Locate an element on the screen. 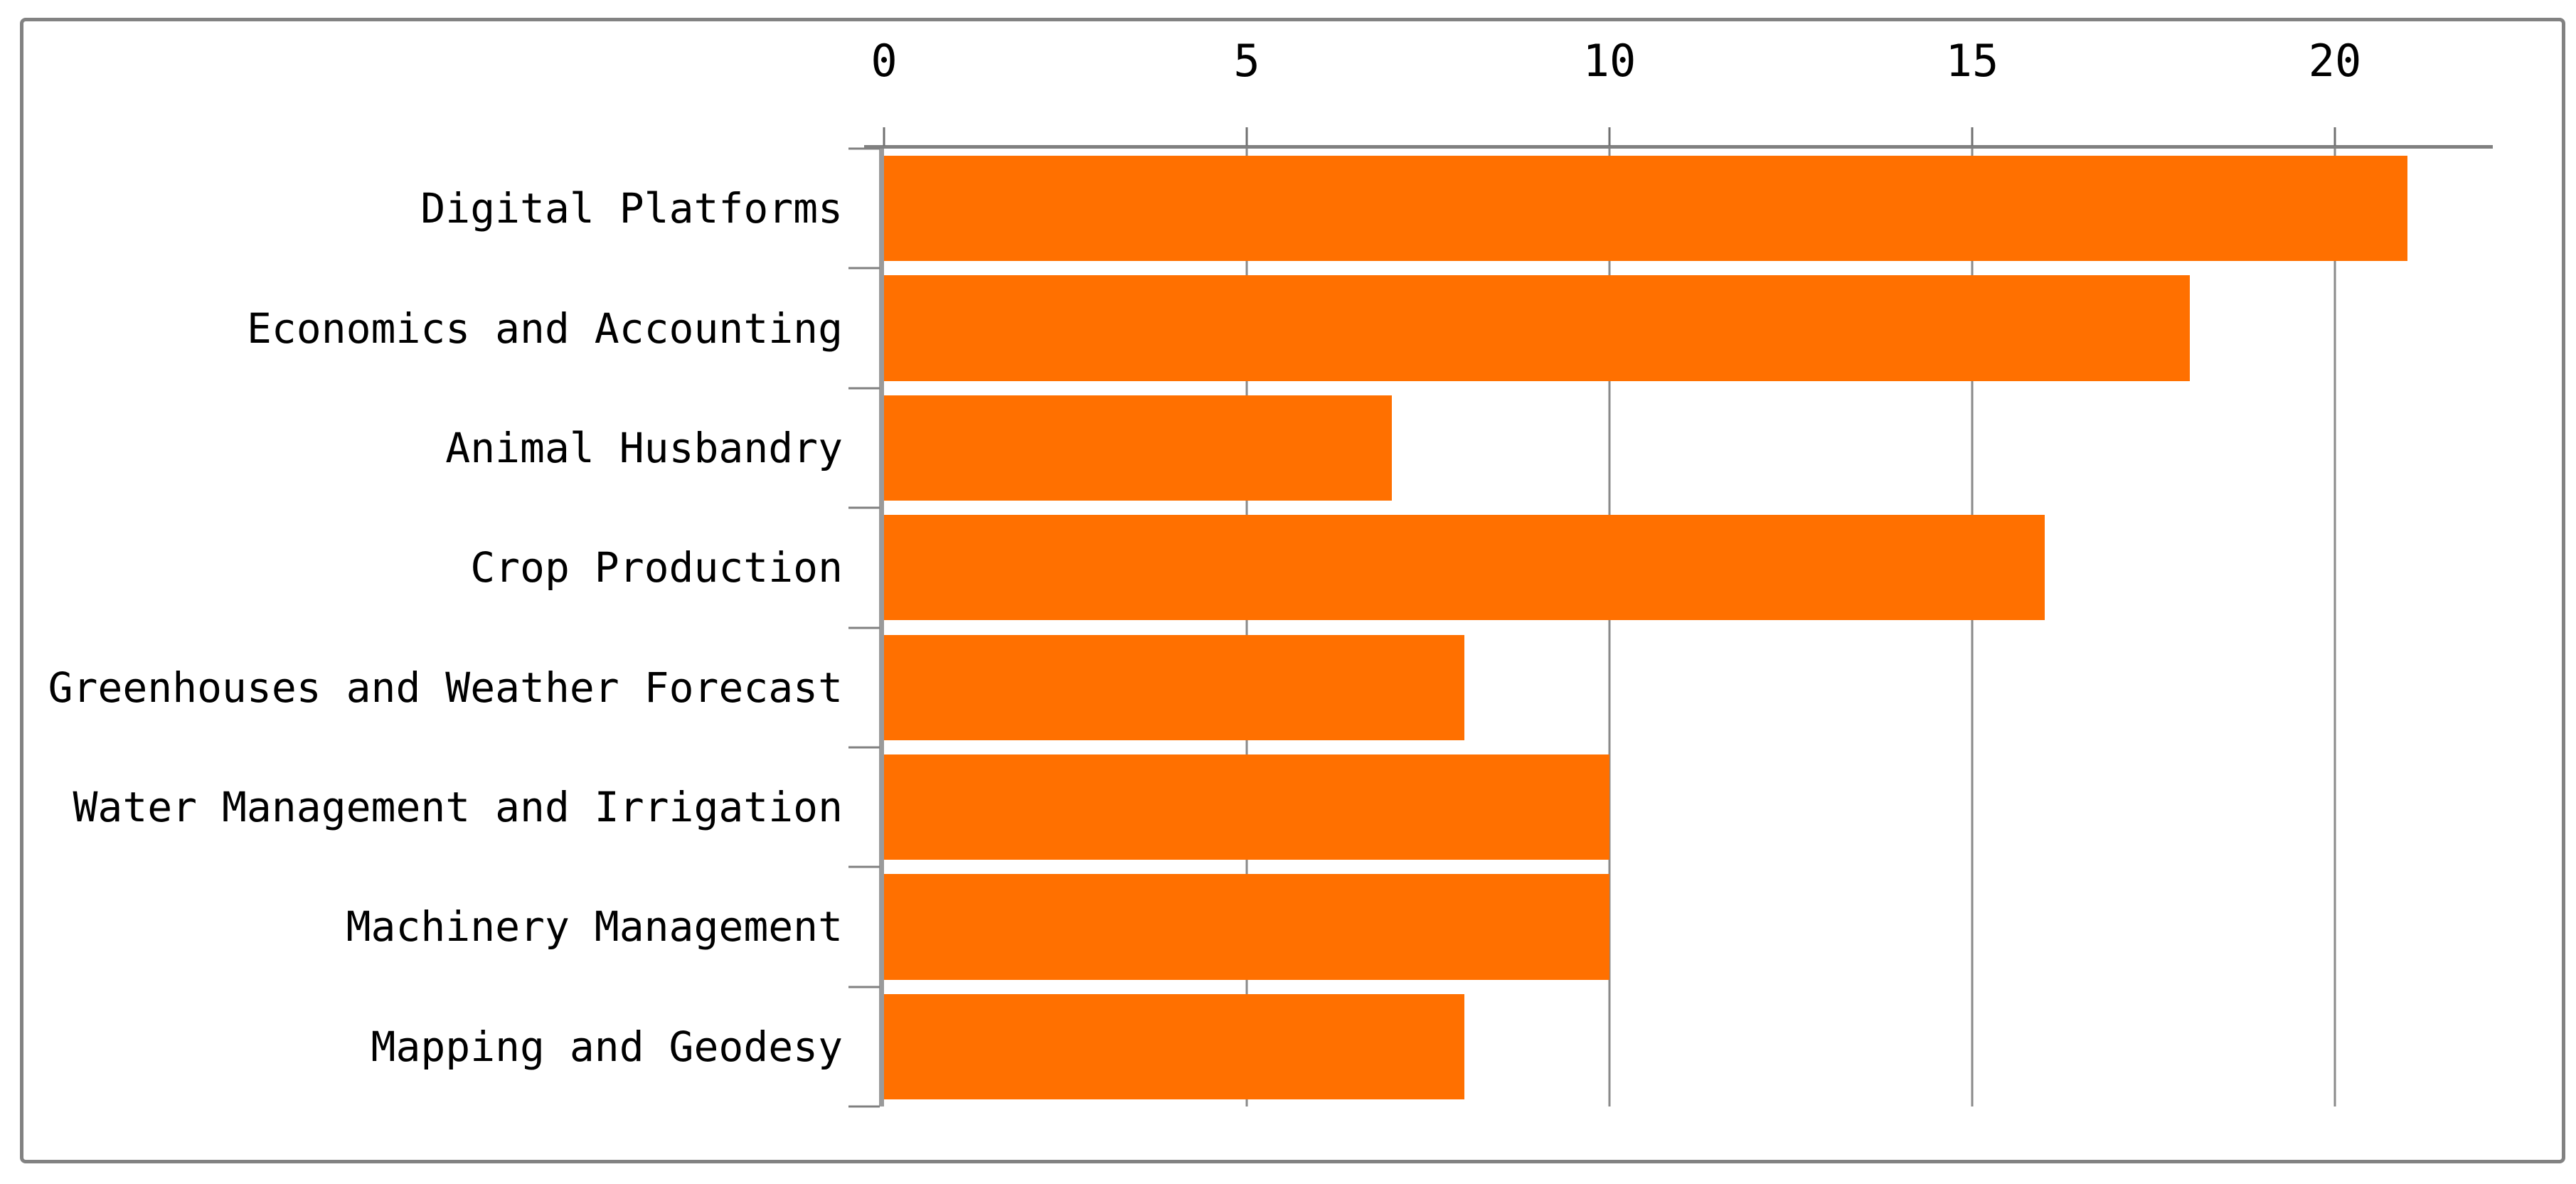  category-label-water-management-and-irrigation: Water Management and Irrigation is located at coordinates (458, 807).